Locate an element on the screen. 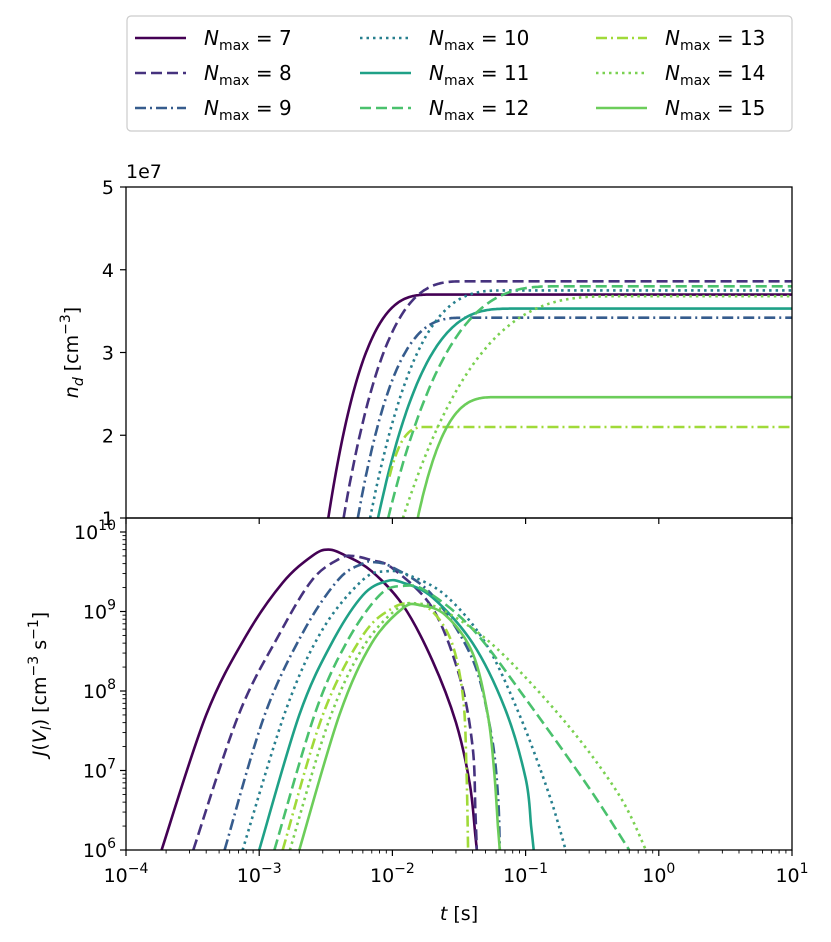 The height and width of the screenshot is (942, 831). legend-frame is located at coordinates (459, 73).